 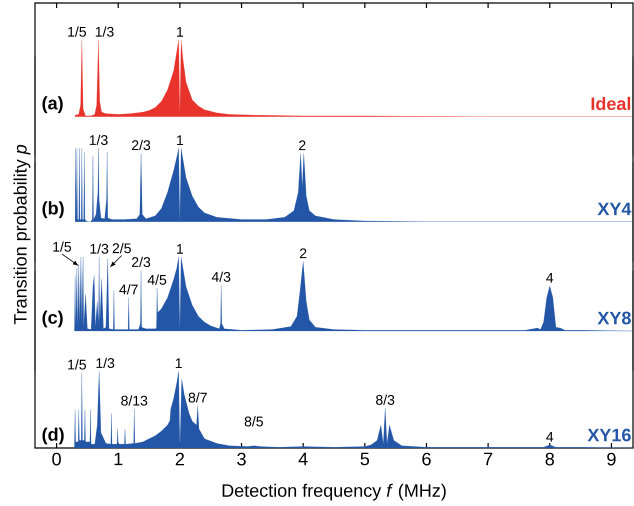 What do you see at coordinates (157, 279) in the screenshot?
I see `annotation: 4/5` at bounding box center [157, 279].